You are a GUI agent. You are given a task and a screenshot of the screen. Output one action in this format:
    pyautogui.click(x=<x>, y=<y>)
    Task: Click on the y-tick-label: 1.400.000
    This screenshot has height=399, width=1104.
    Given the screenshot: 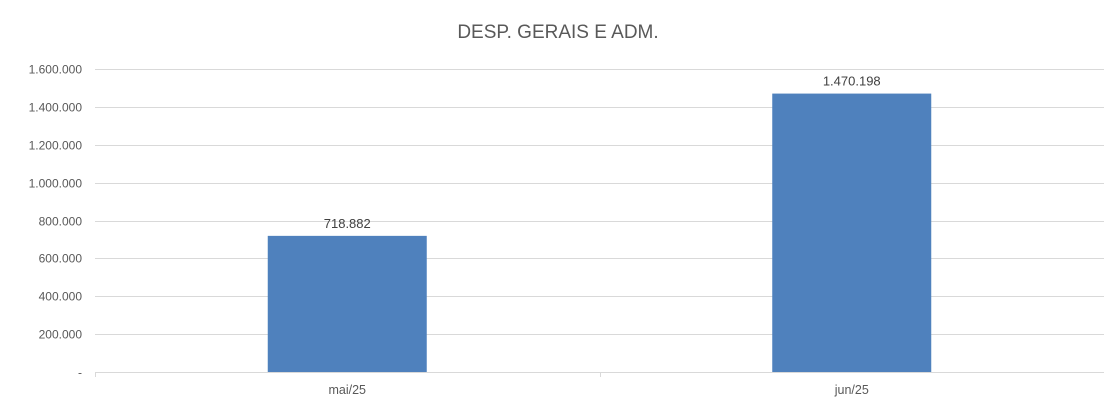 What is the action you would take?
    pyautogui.click(x=56, y=108)
    